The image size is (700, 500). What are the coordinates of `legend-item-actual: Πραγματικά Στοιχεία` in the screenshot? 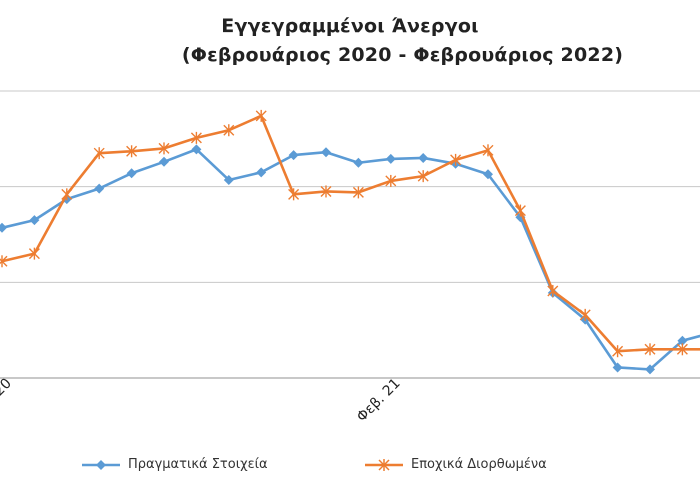 It's located at (174, 464).